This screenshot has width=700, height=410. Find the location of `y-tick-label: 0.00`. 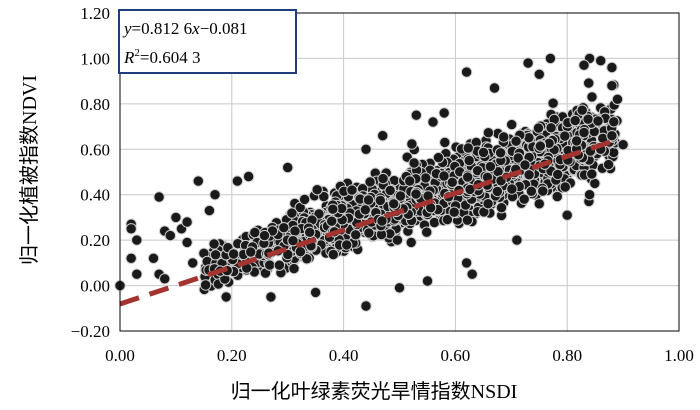

y-tick-label: 0.00 is located at coordinates (95, 286).